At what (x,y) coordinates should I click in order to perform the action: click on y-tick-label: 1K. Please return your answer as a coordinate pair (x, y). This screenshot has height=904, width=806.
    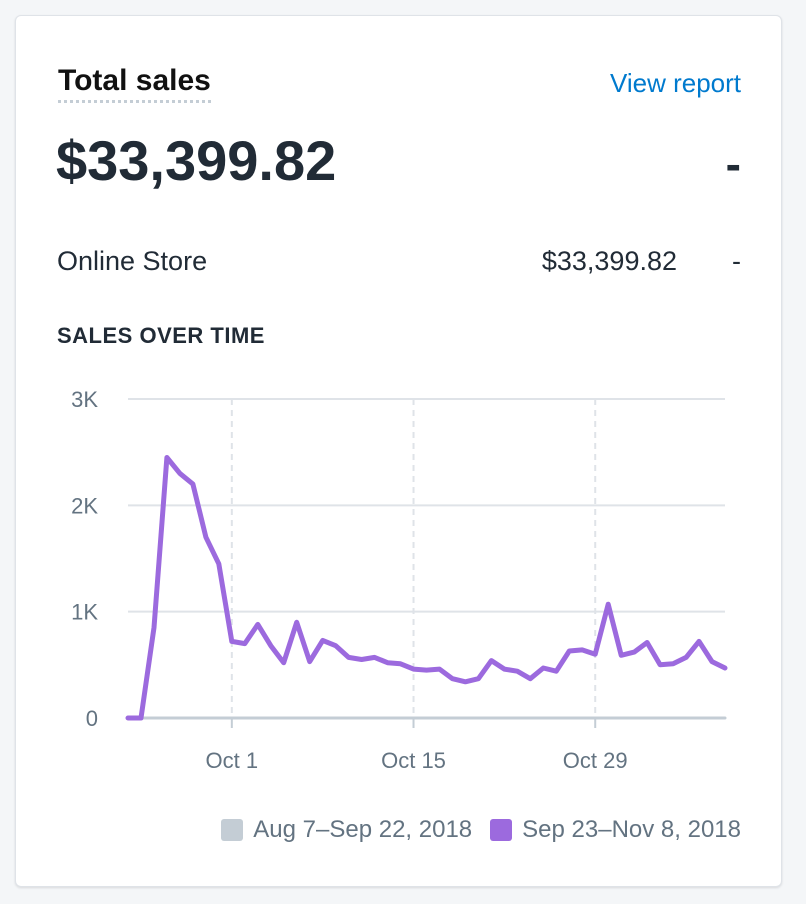
    Looking at the image, I should click on (84, 612).